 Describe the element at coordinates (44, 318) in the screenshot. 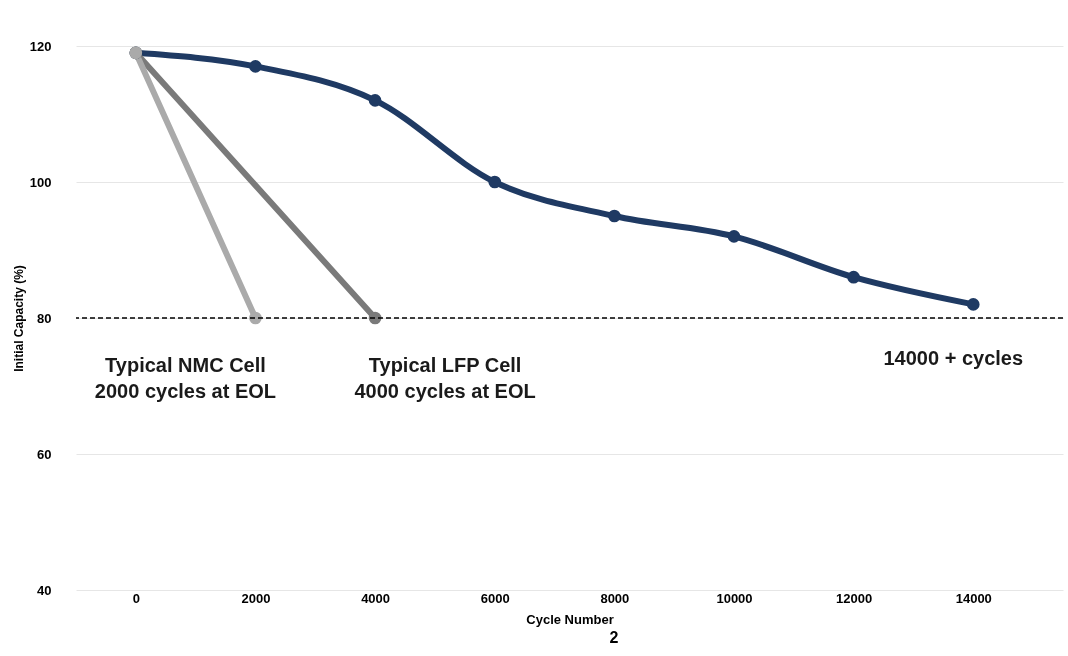

I see `y-tick-label: 80` at that location.